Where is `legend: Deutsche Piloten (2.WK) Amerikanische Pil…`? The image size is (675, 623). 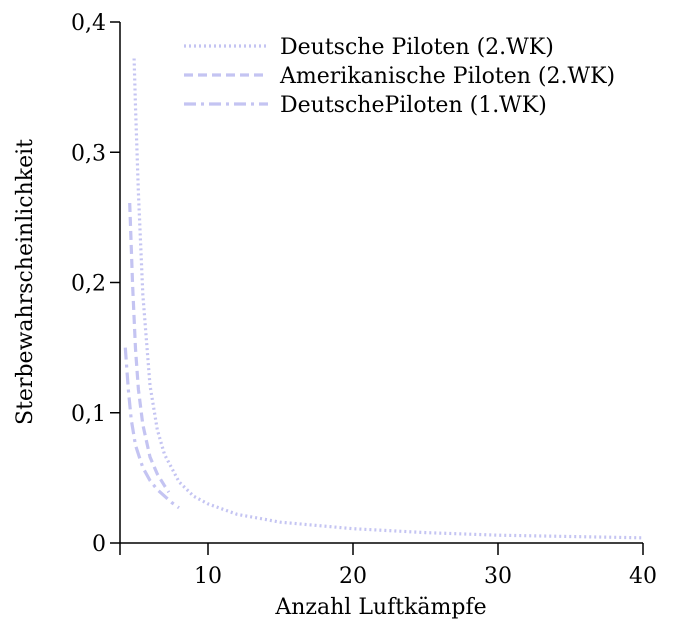 legend: Deutsche Piloten (2.WK) Amerikanische Pil… is located at coordinates (399, 76).